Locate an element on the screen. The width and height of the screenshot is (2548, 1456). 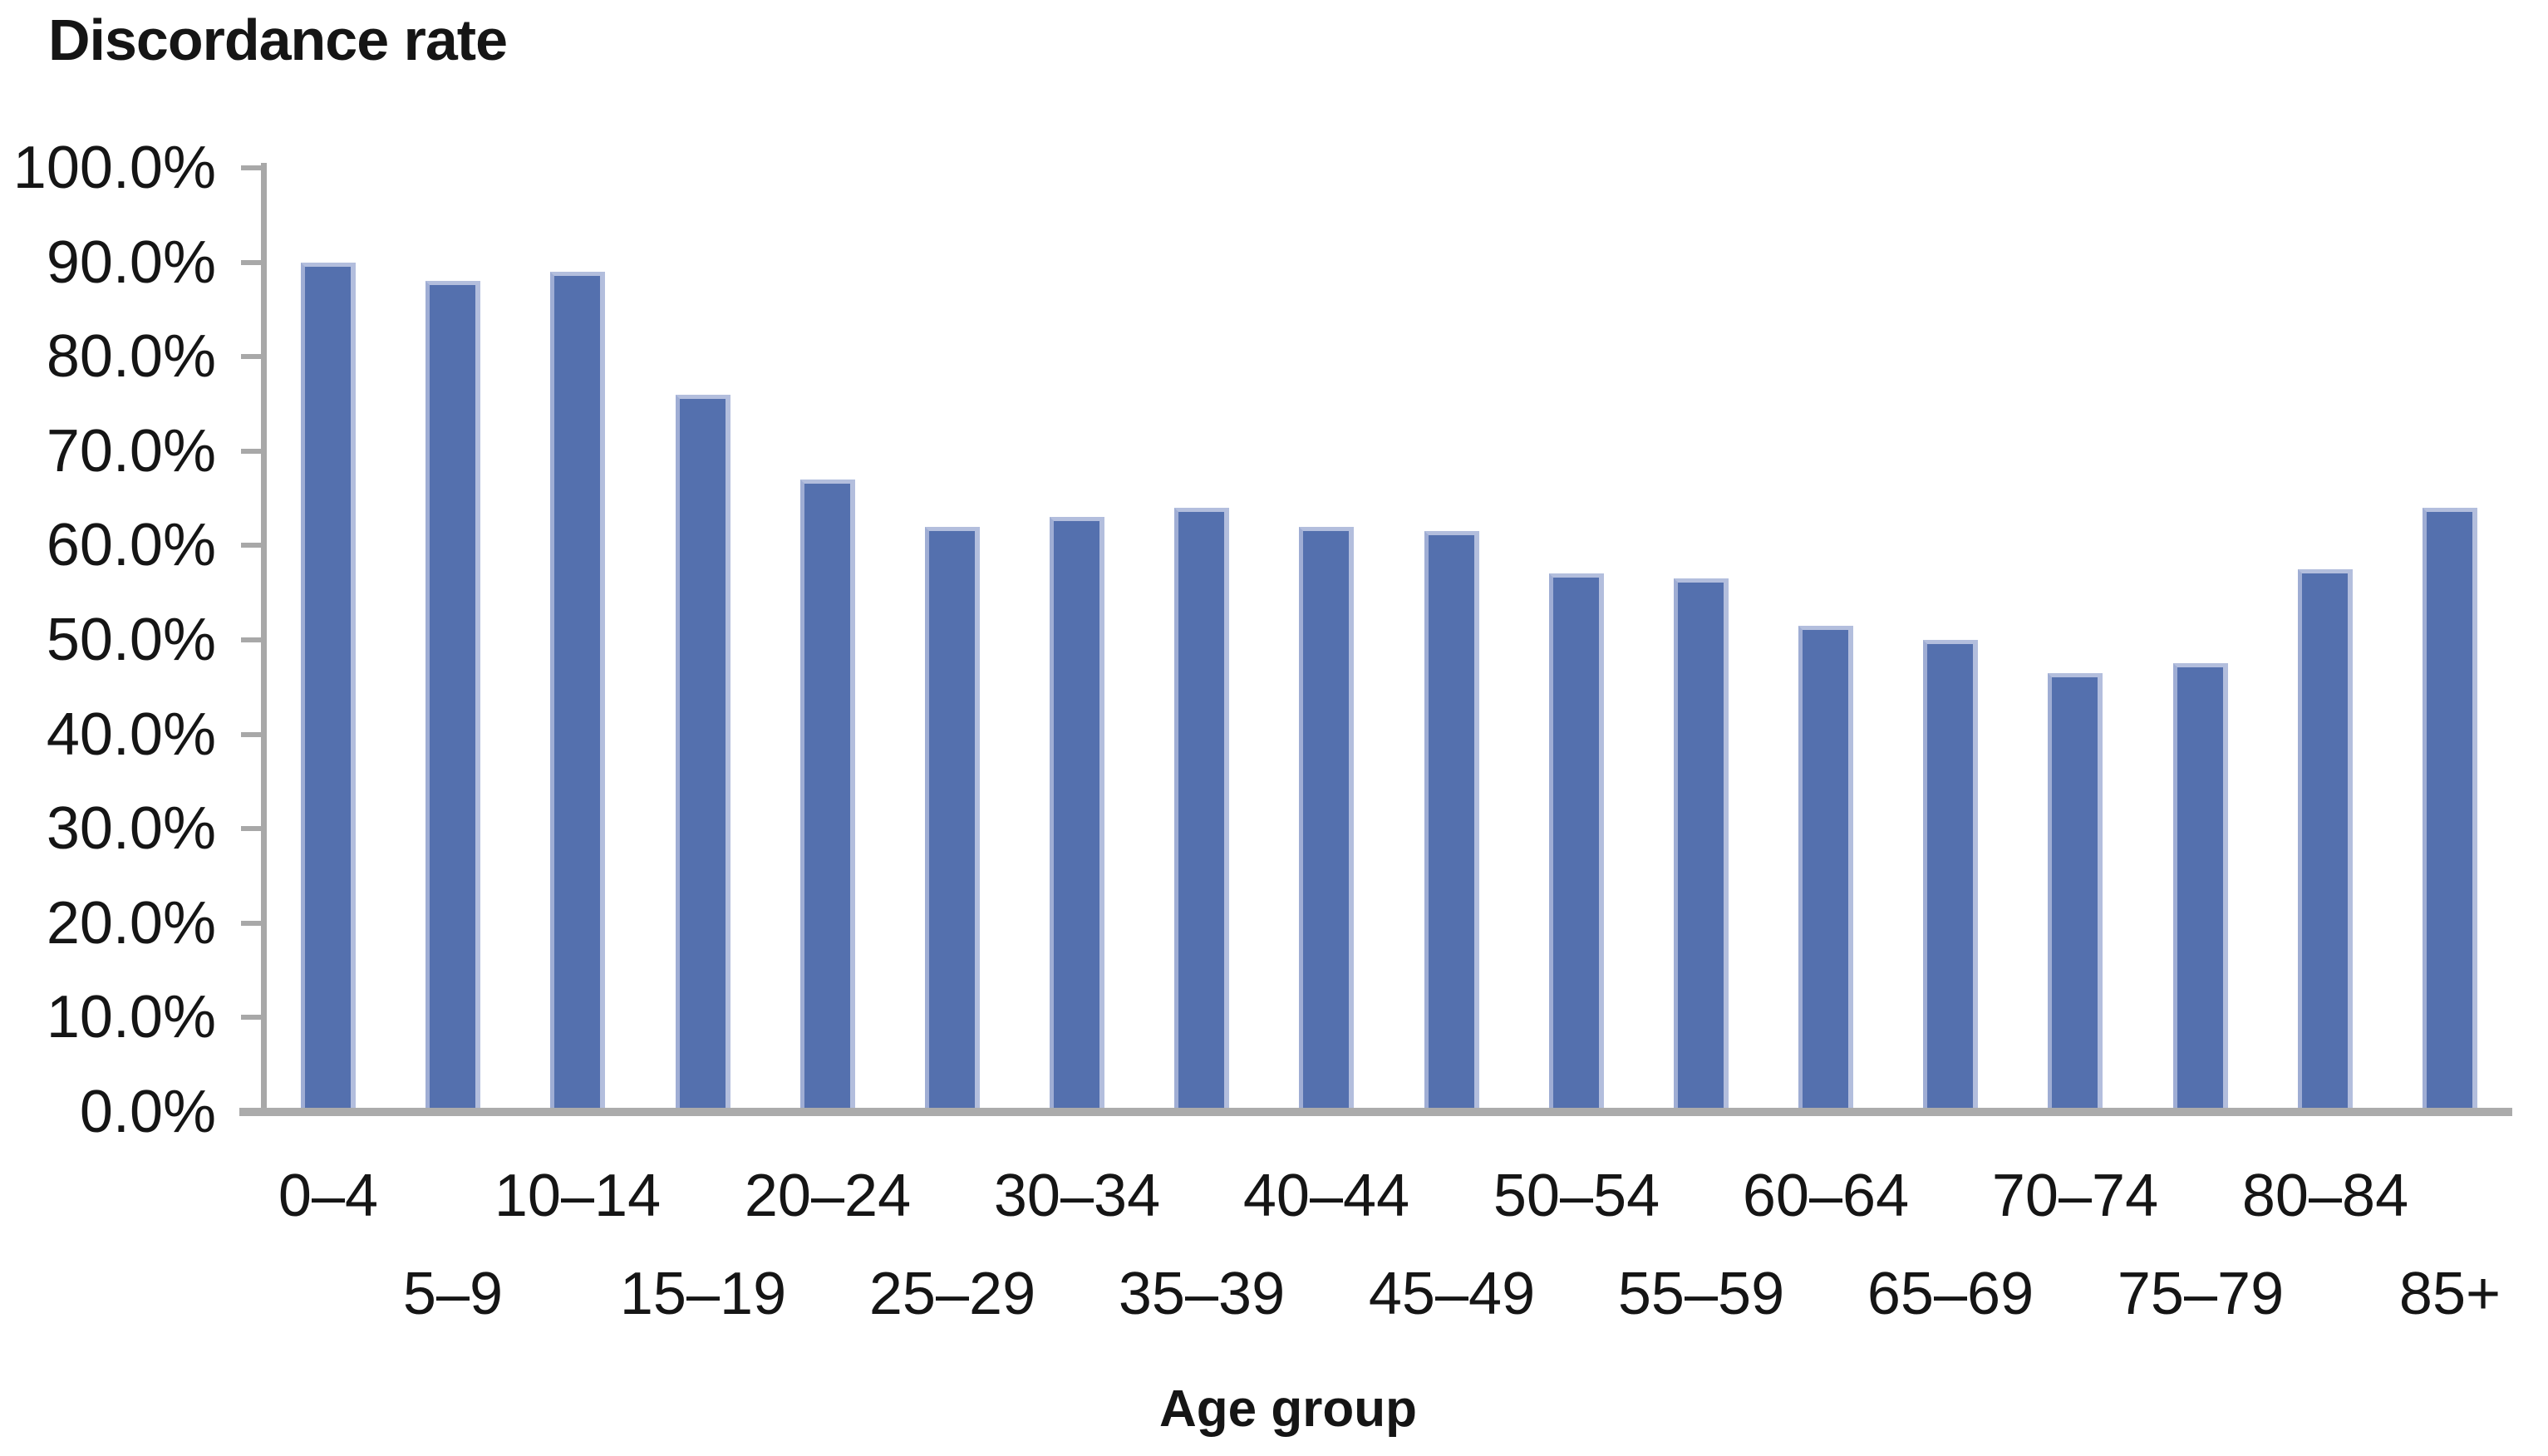
chart-title: Discordance rate is located at coordinates (278, 39).